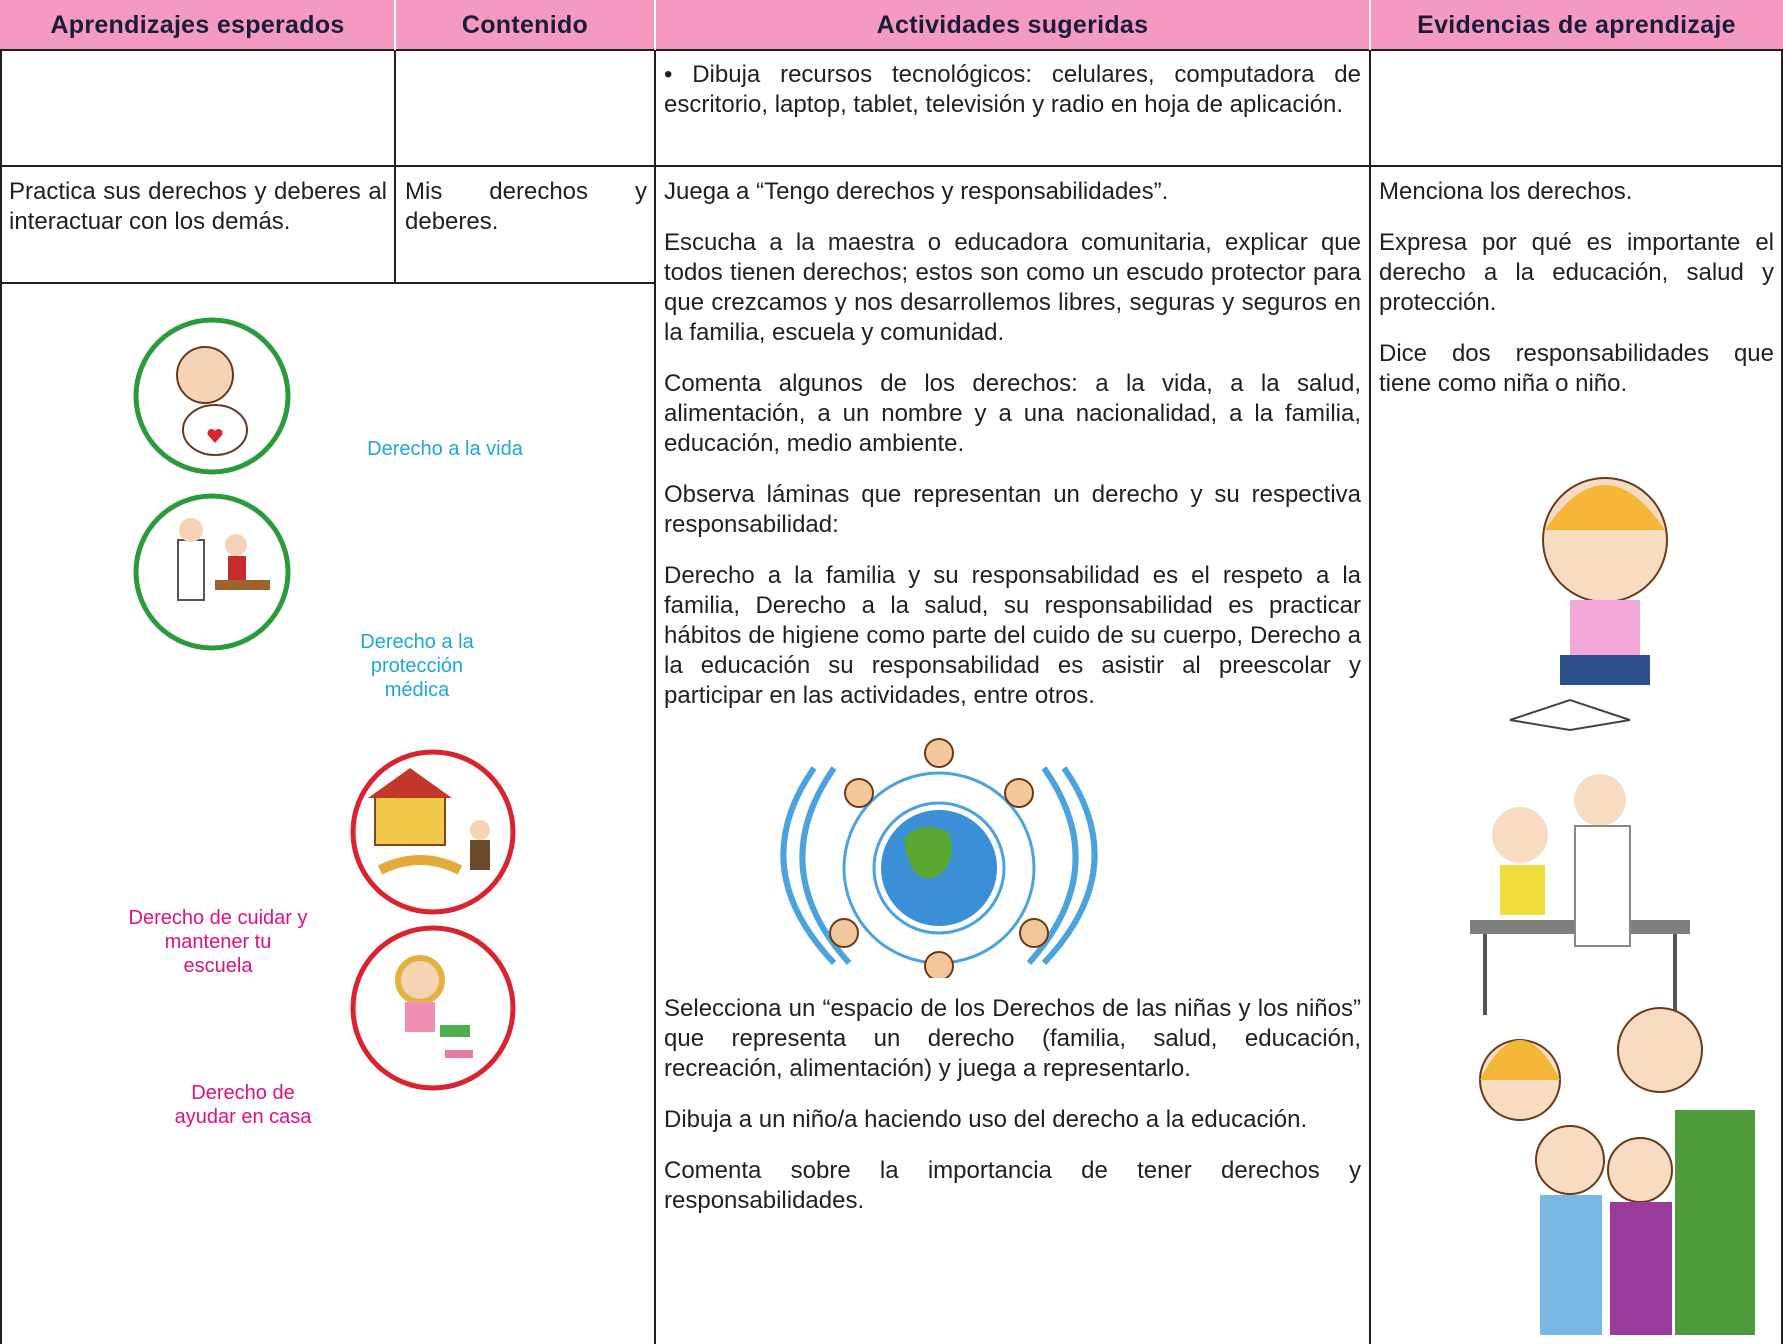 This screenshot has height=1344, width=1783. I want to click on un-emblem, so click(939, 858).